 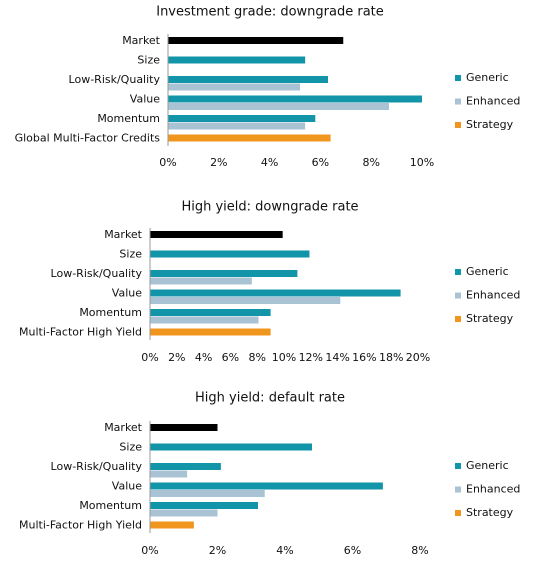 What do you see at coordinates (391, 357) in the screenshot?
I see `x-tick-label: 18%` at bounding box center [391, 357].